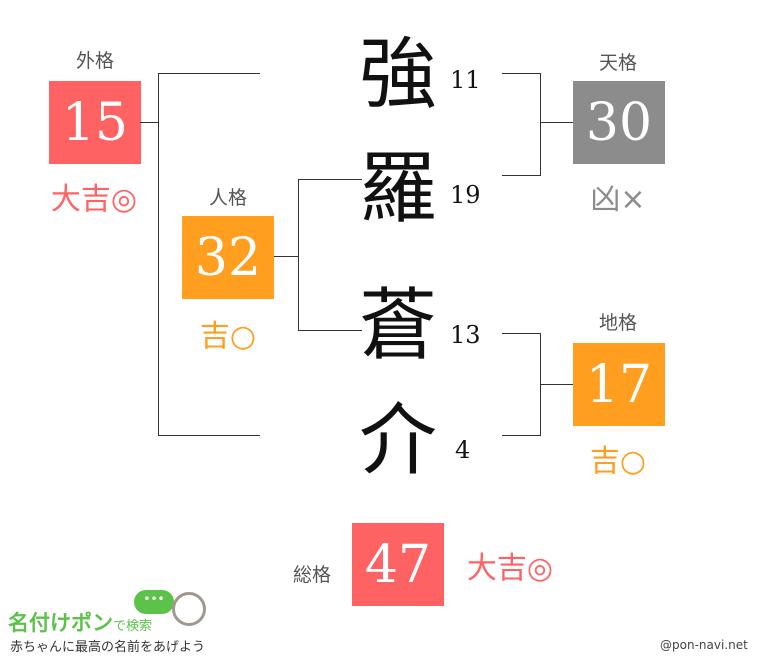 The height and width of the screenshot is (670, 760). I want to click on stroke-count-3: 13, so click(465, 335).